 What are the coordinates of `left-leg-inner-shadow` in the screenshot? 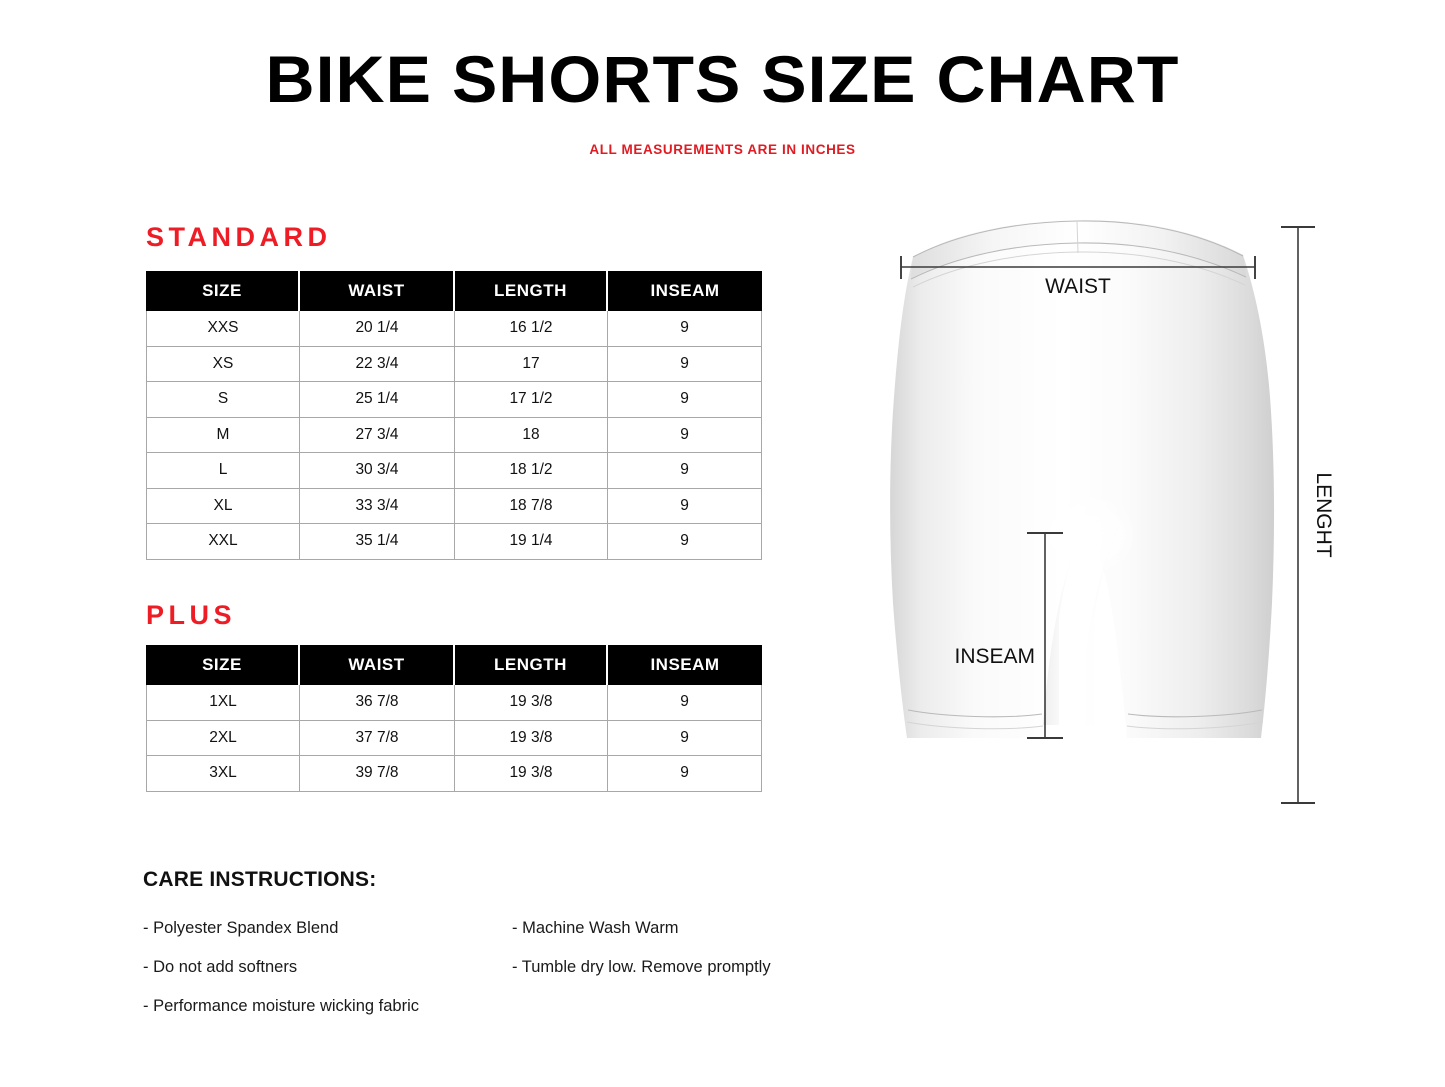 It's located at (1064, 625).